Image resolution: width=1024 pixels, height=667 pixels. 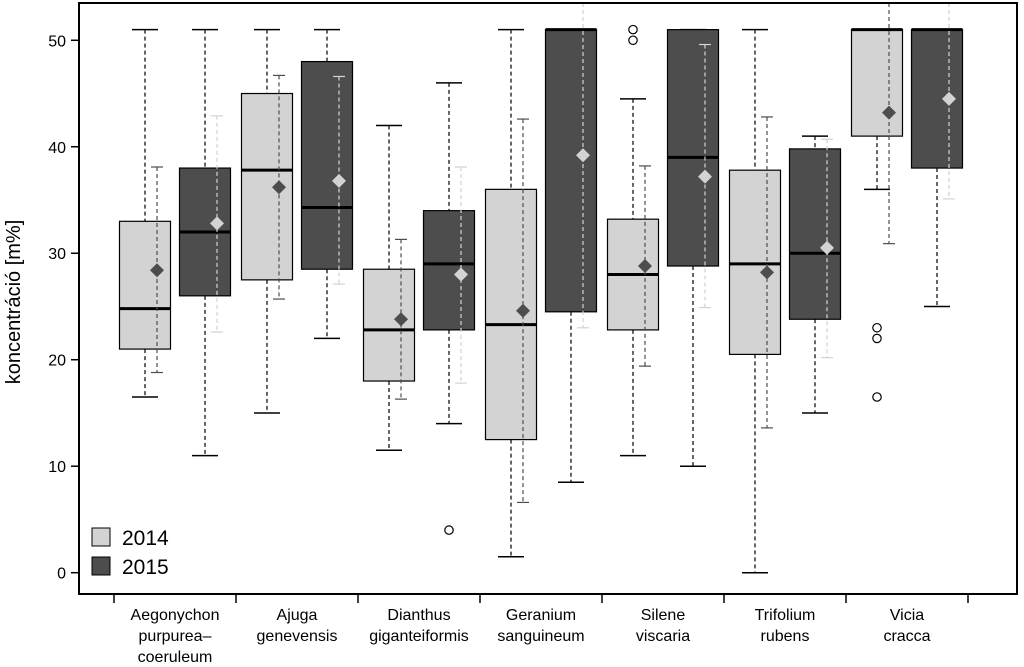 What do you see at coordinates (785, 615) in the screenshot?
I see `x-tick-label: Trifolium` at bounding box center [785, 615].